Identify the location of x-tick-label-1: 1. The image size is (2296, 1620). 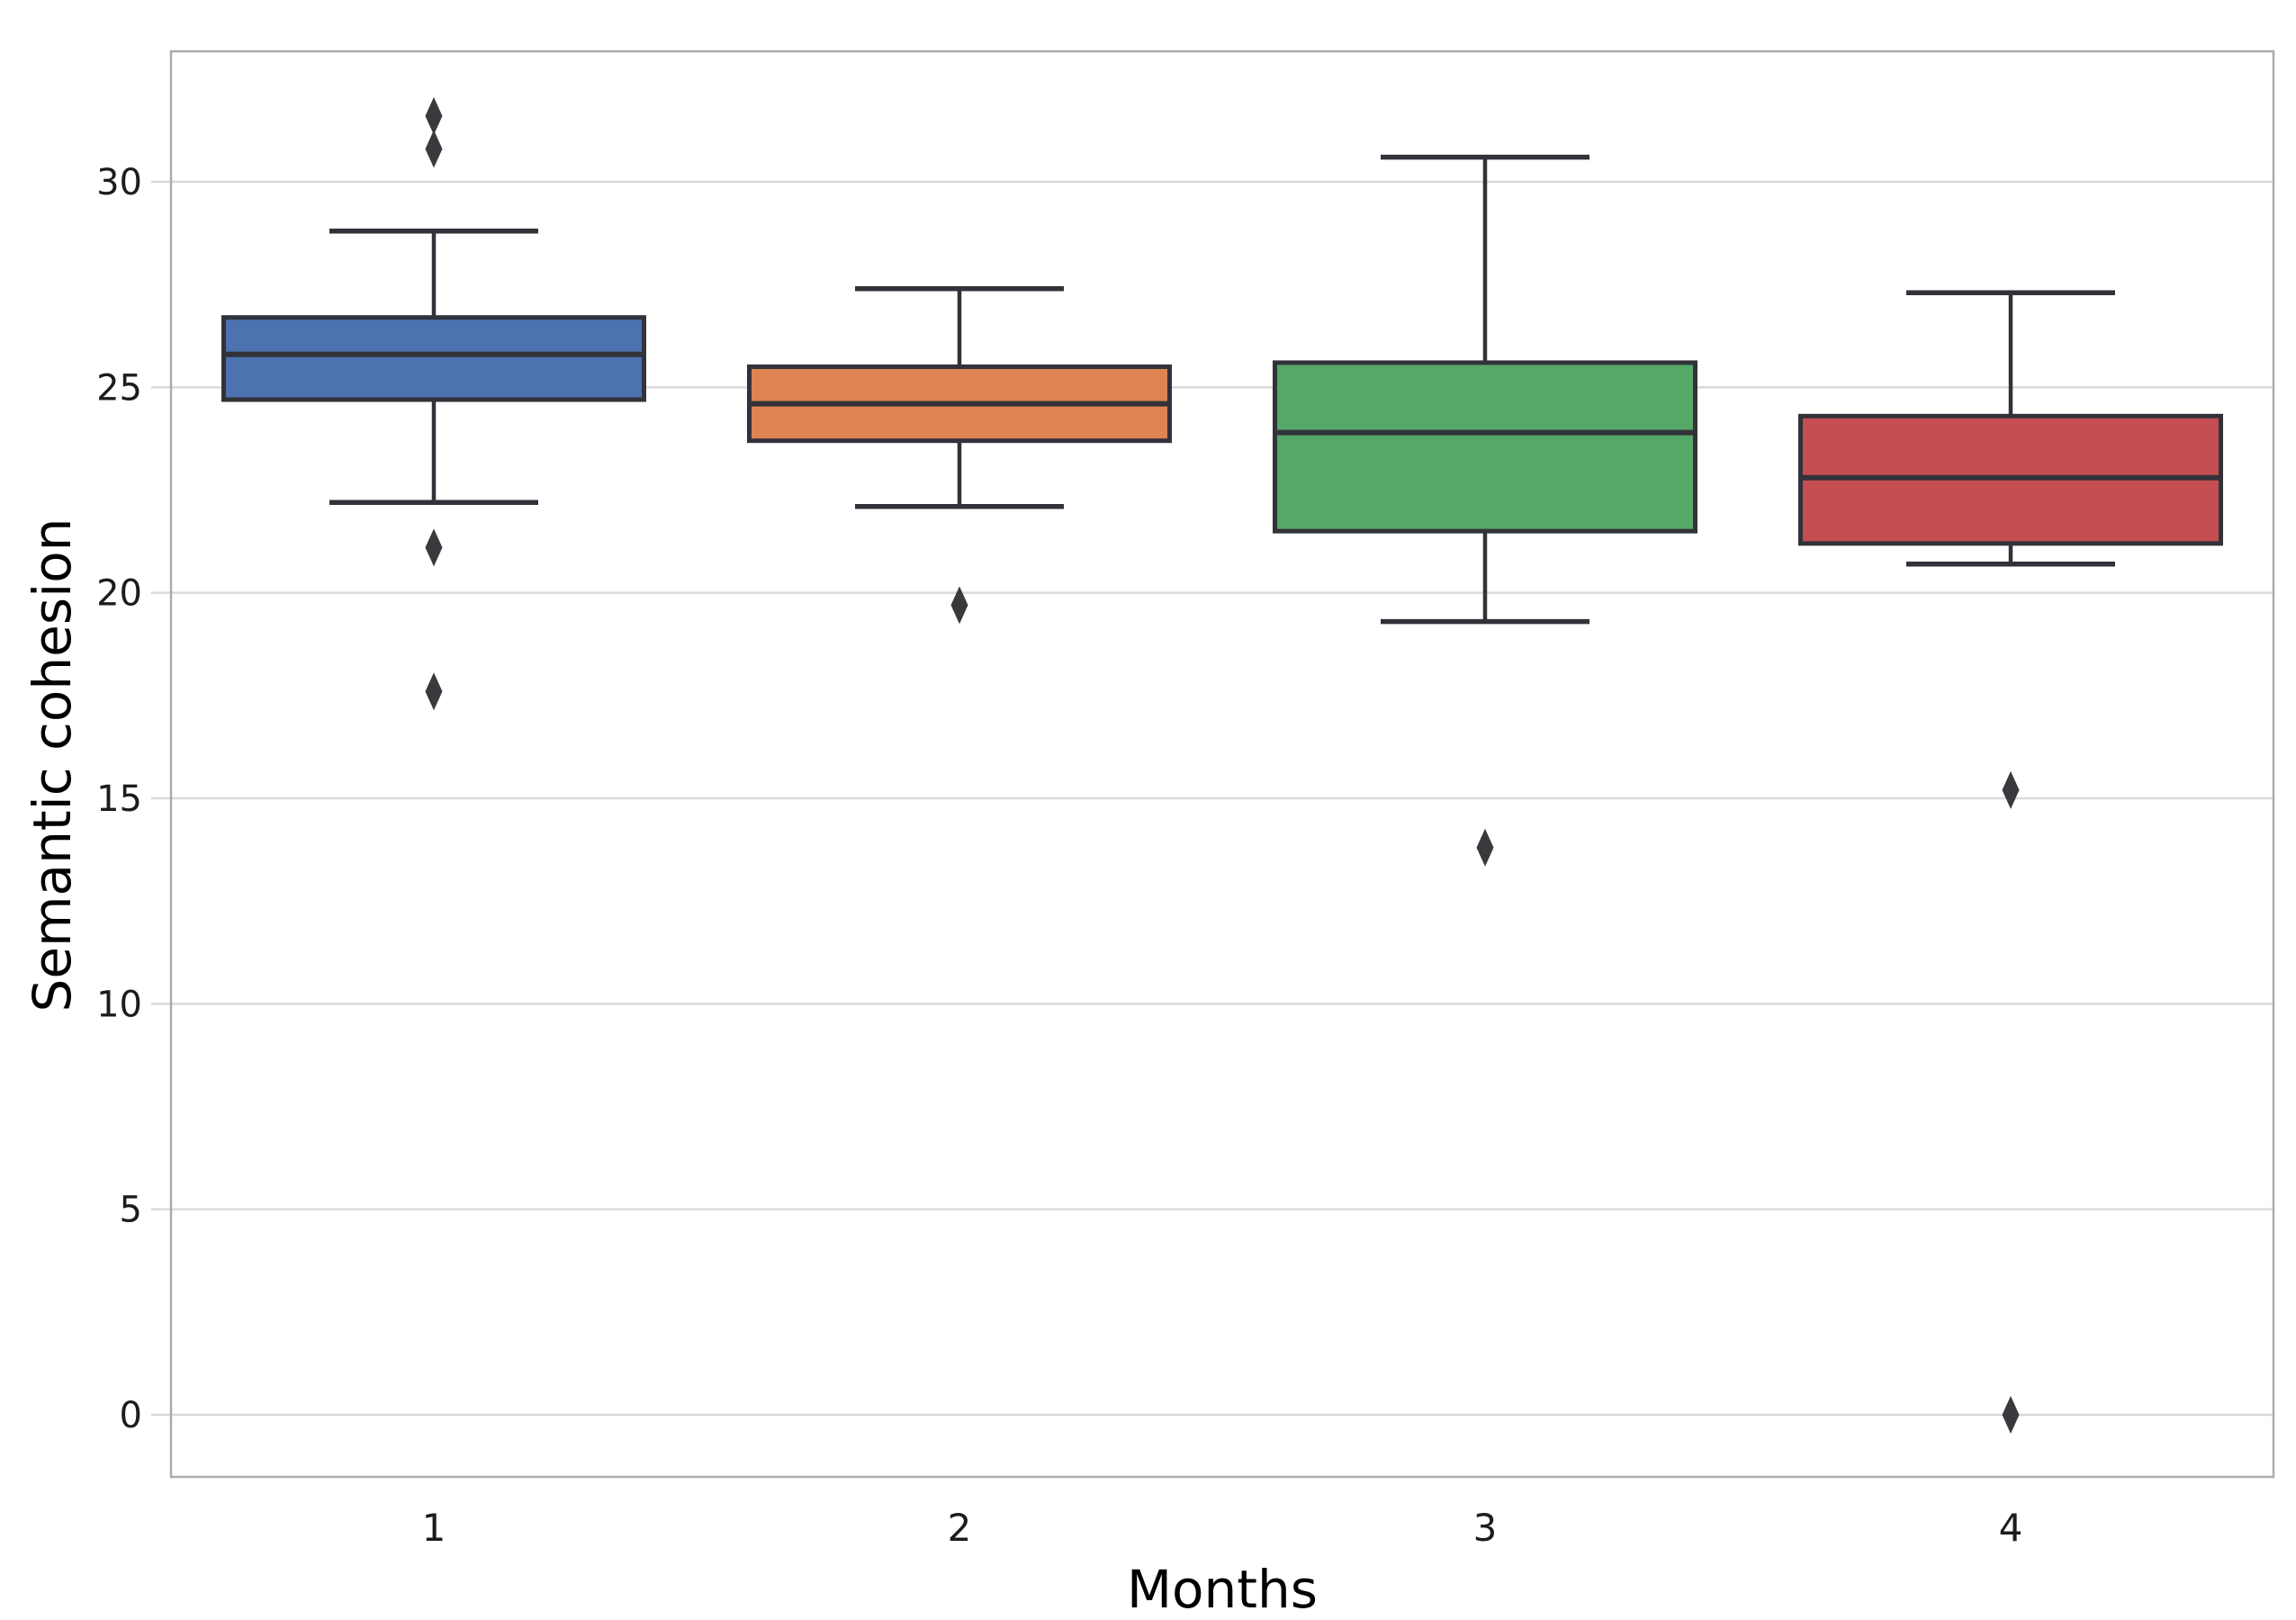
(434, 1528).